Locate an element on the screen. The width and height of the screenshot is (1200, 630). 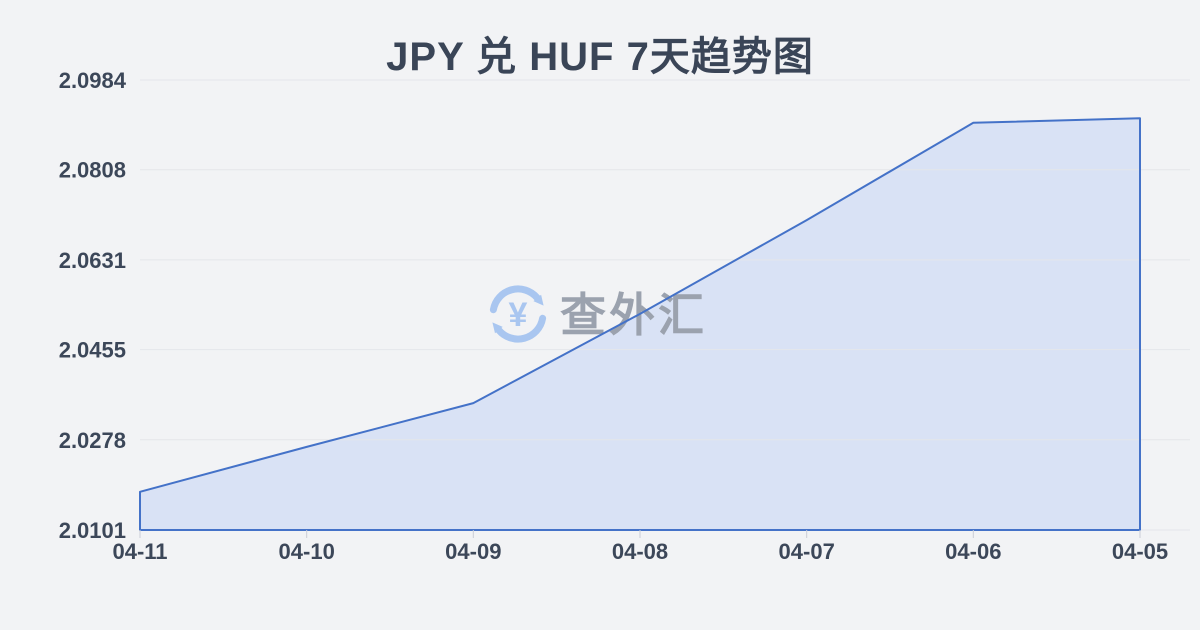
x-axis-tick-label: 04-11 is located at coordinates (139, 551).